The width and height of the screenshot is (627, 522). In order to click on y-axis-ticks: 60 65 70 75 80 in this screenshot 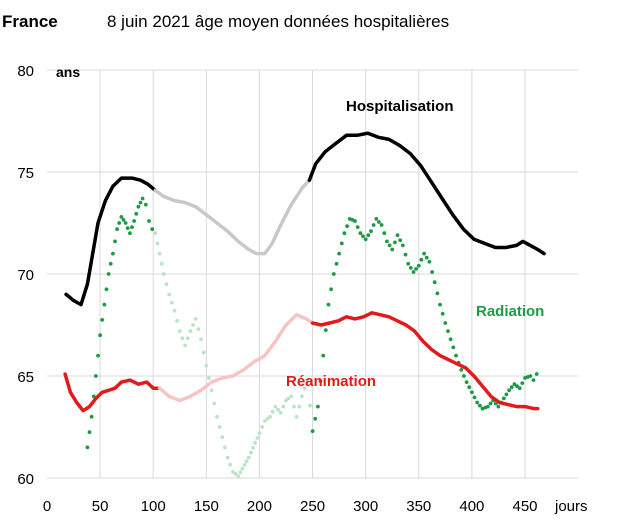, I will do `click(25, 275)`.